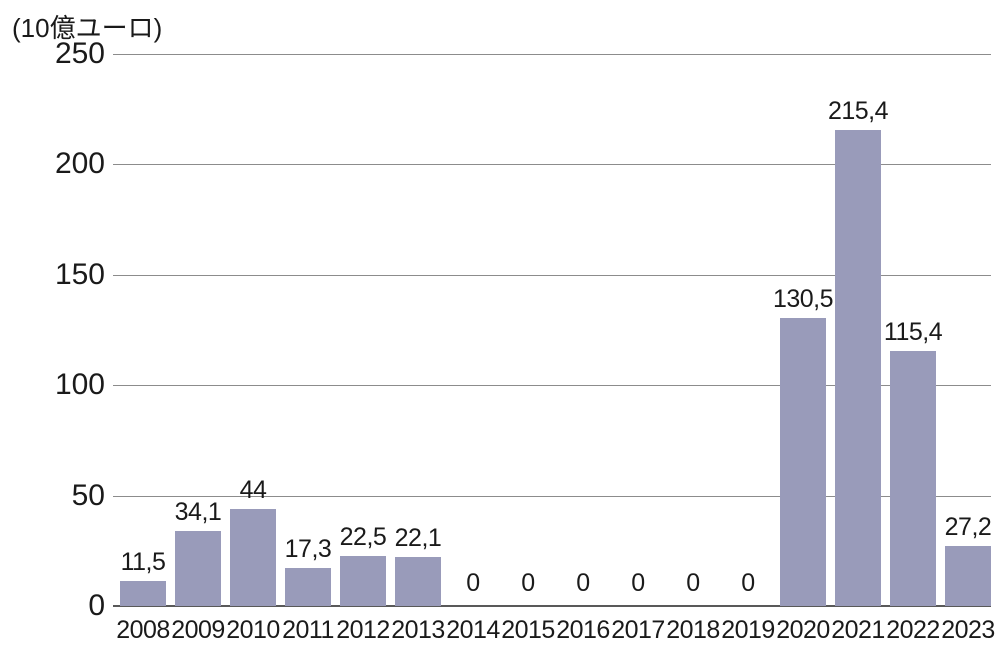  What do you see at coordinates (79, 274) in the screenshot?
I see `y-tick-label: 150` at bounding box center [79, 274].